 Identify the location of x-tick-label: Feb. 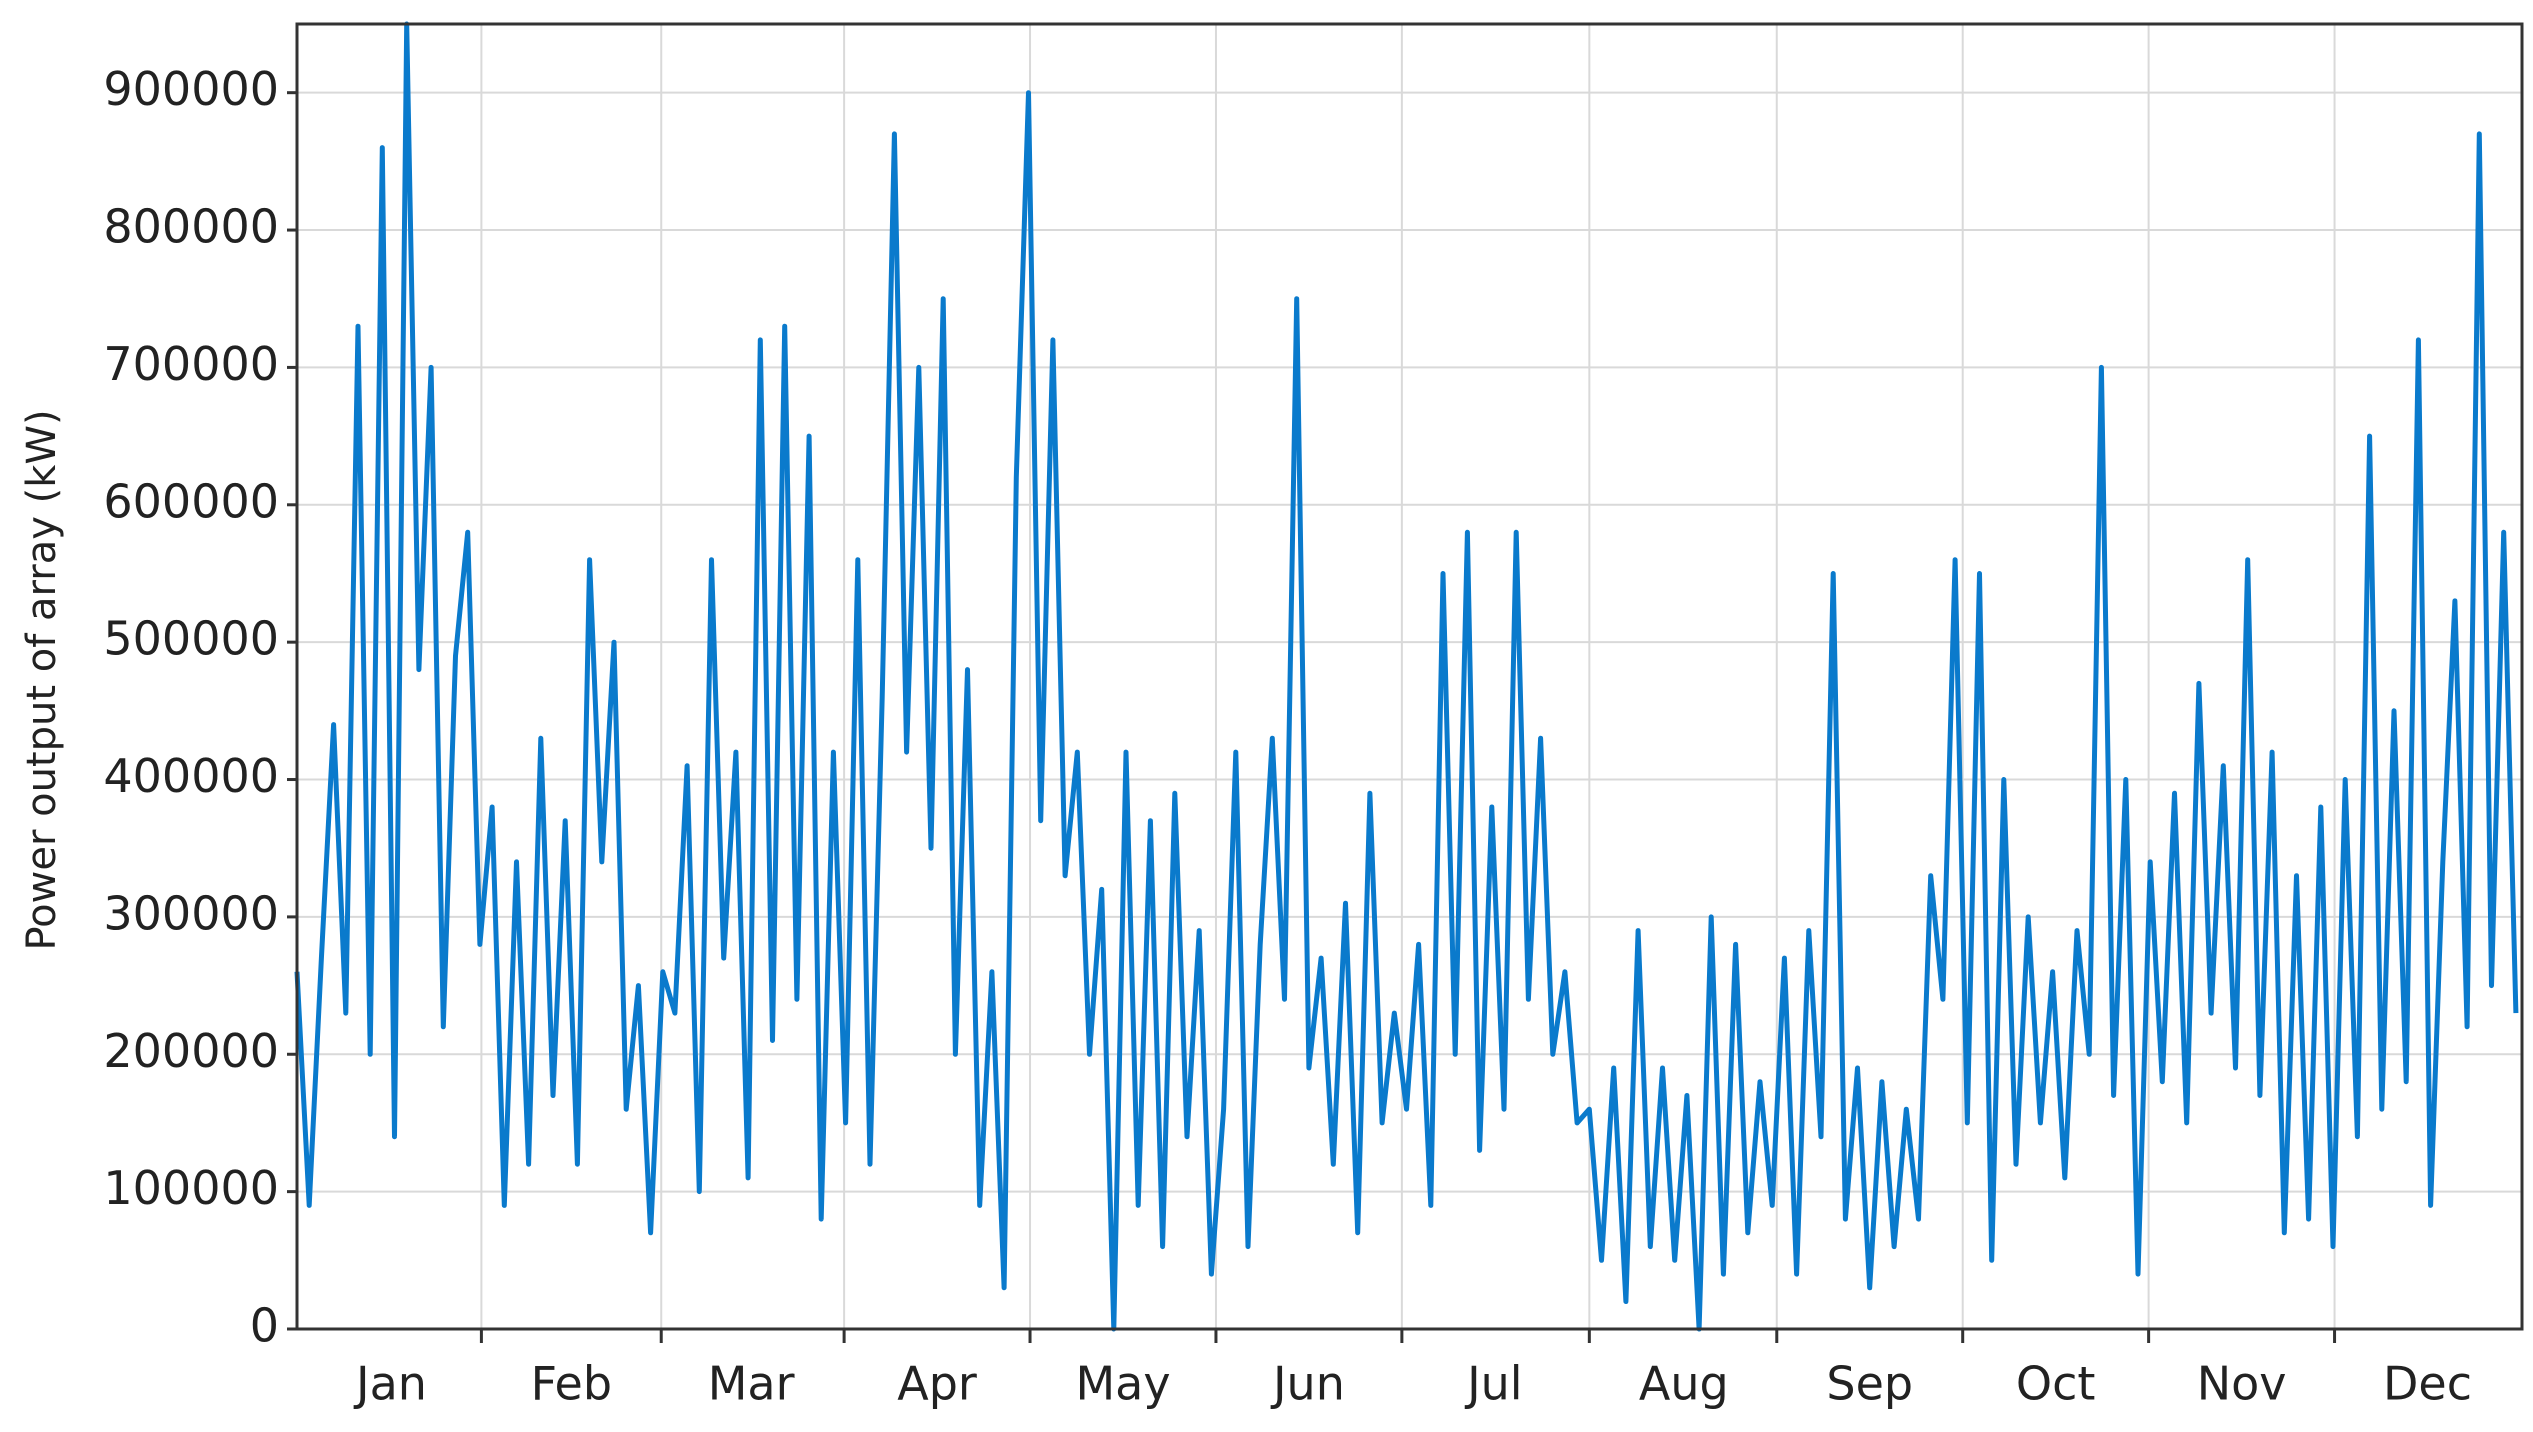
(571, 1384).